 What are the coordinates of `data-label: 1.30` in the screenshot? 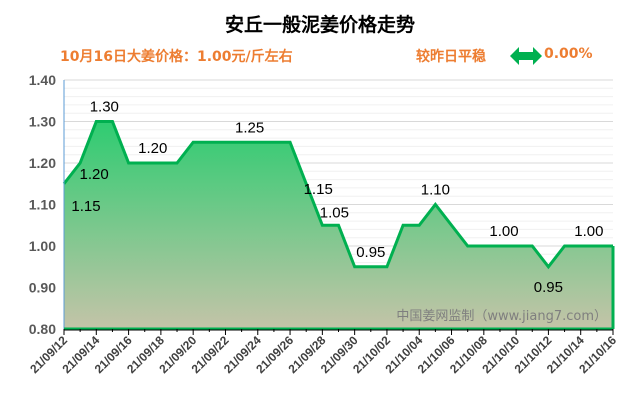 It's located at (104, 107).